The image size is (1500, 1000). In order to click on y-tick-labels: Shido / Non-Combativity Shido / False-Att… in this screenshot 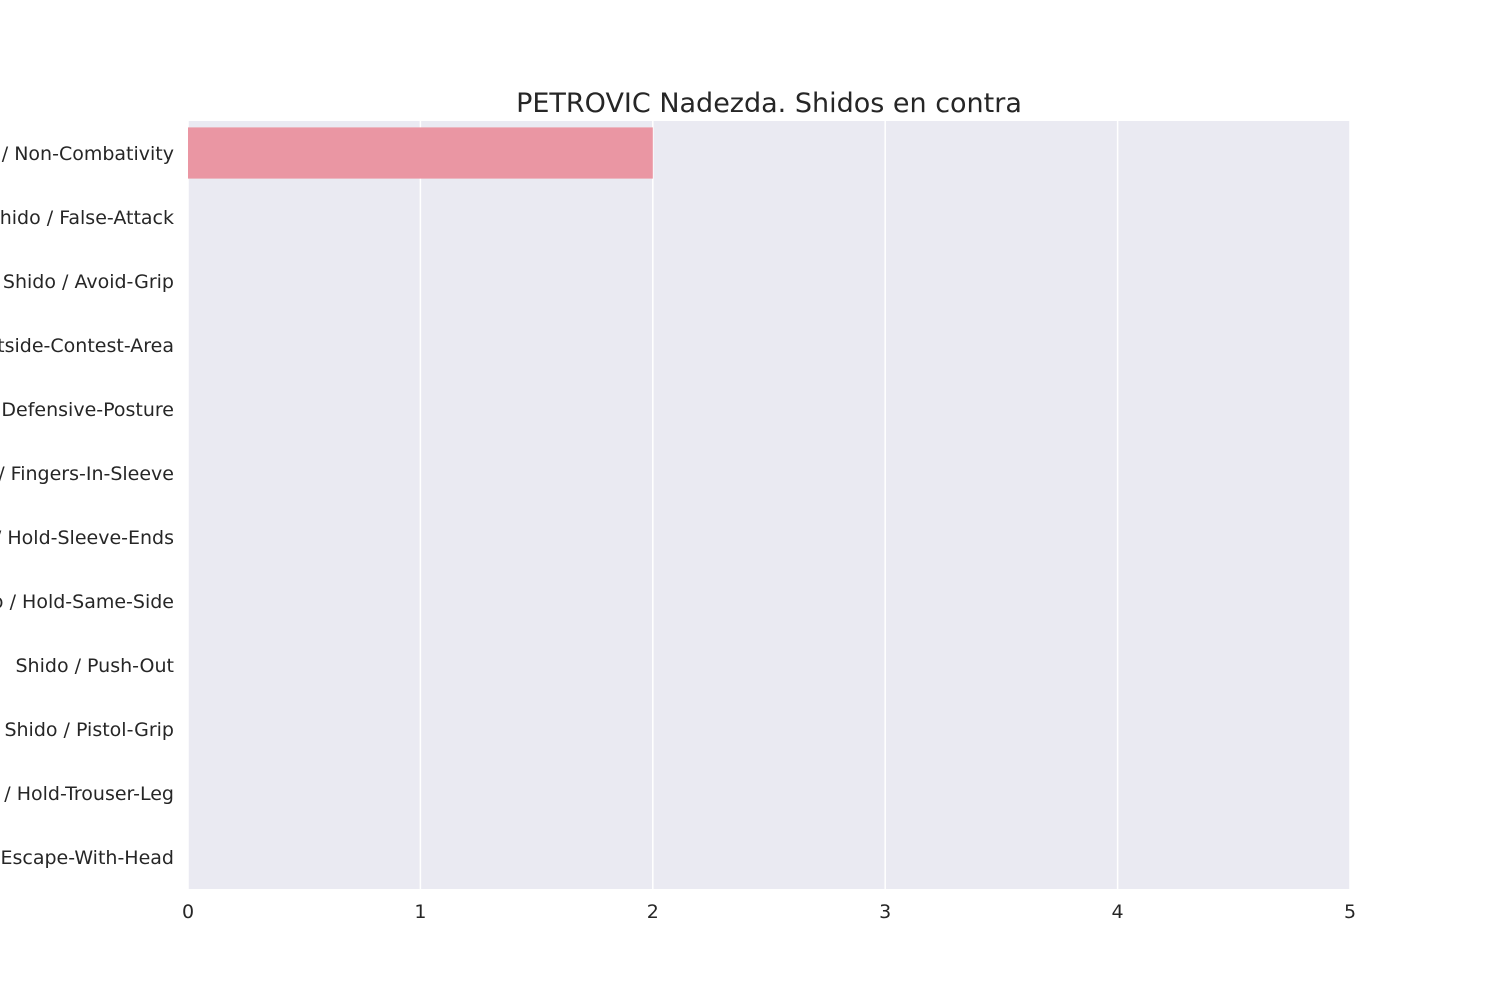, I will do `click(87, 506)`.